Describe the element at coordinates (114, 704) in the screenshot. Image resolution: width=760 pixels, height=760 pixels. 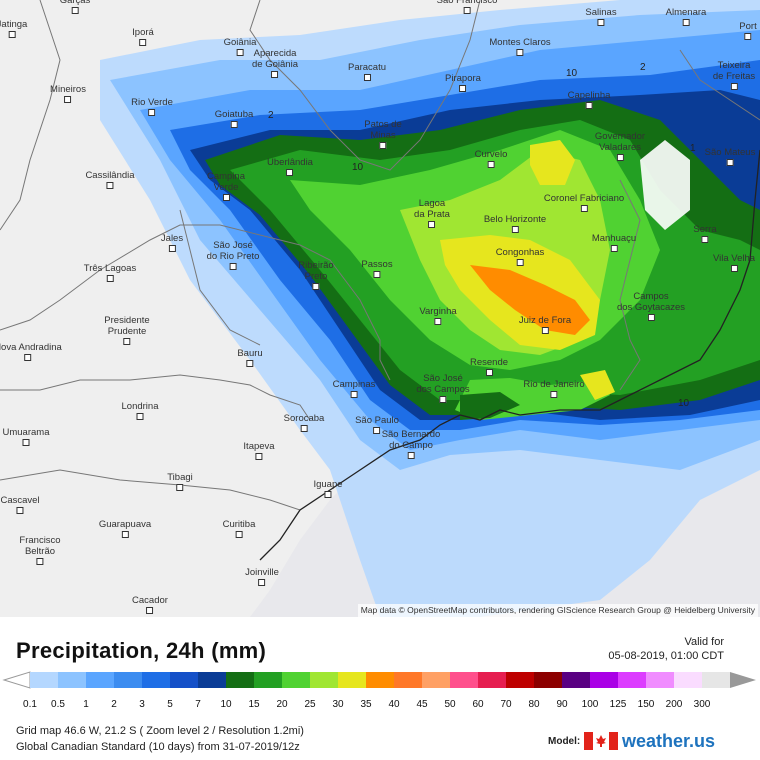
I see `scale-tick-label: 2` at that location.